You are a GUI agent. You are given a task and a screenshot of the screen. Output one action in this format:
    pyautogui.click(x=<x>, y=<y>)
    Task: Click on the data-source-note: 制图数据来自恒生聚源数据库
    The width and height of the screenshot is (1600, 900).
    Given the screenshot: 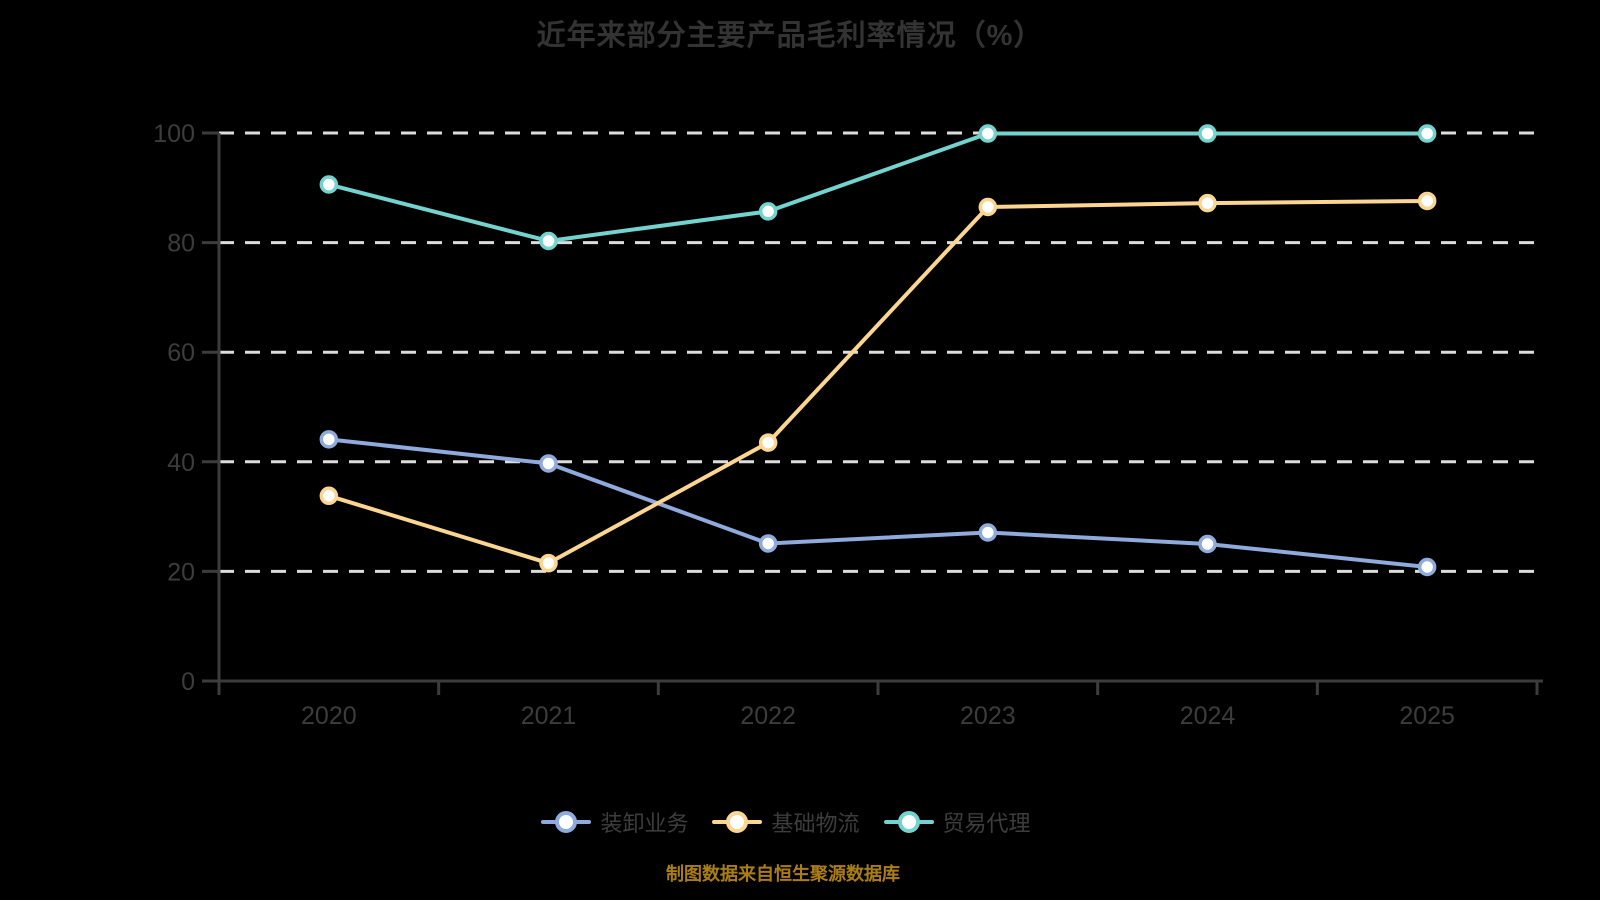 What is the action you would take?
    pyautogui.click(x=783, y=874)
    